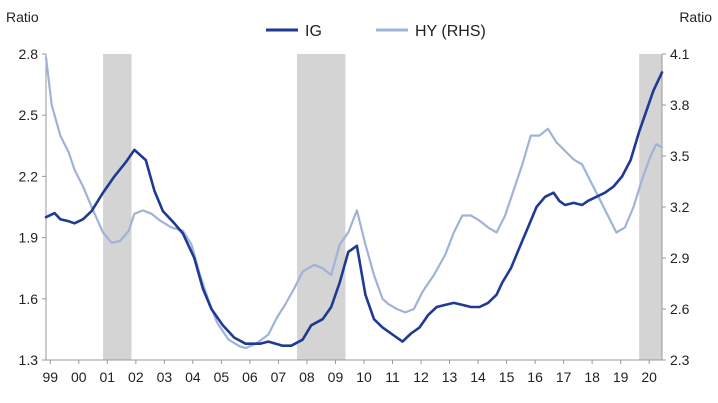  Describe the element at coordinates (336, 377) in the screenshot. I see `x-tick-label: 09` at that location.